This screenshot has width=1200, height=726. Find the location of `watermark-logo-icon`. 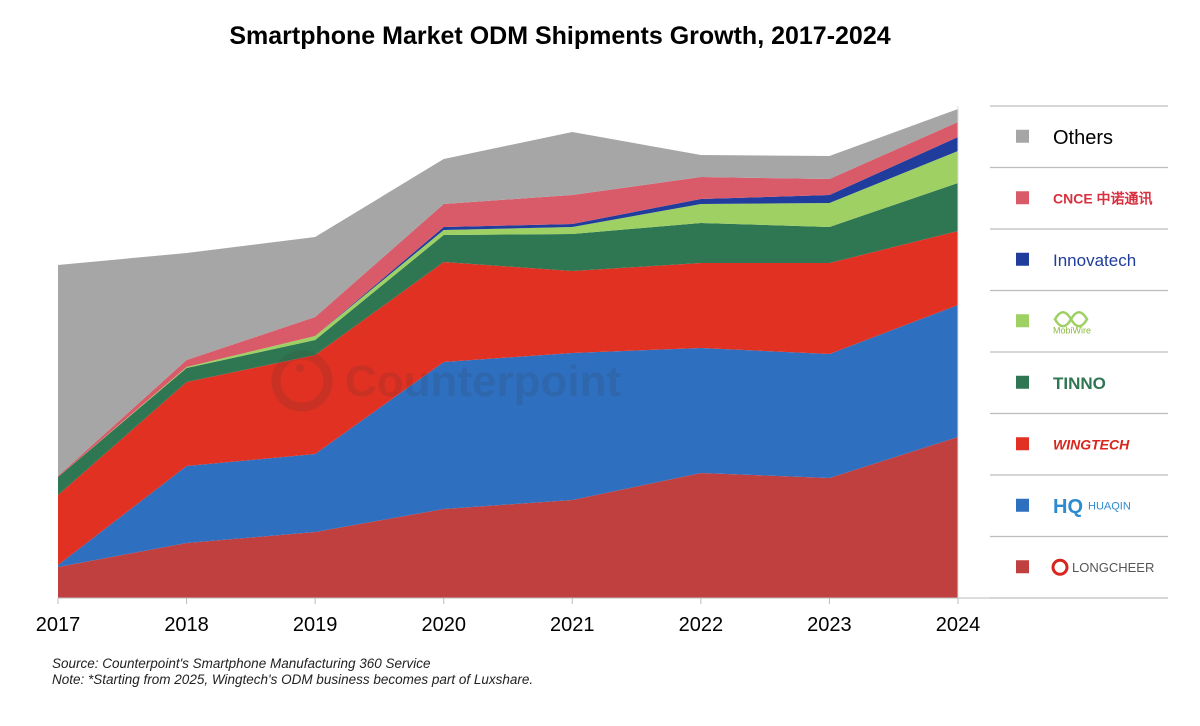

watermark-logo-icon is located at coordinates (302, 381).